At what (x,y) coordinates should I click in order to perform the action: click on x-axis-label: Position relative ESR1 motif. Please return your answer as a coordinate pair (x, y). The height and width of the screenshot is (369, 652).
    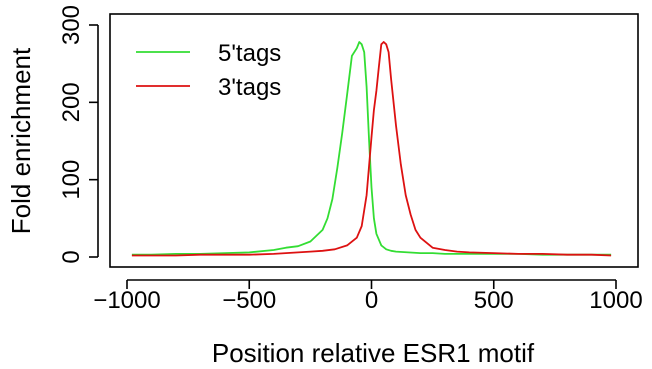
    Looking at the image, I should click on (373, 353).